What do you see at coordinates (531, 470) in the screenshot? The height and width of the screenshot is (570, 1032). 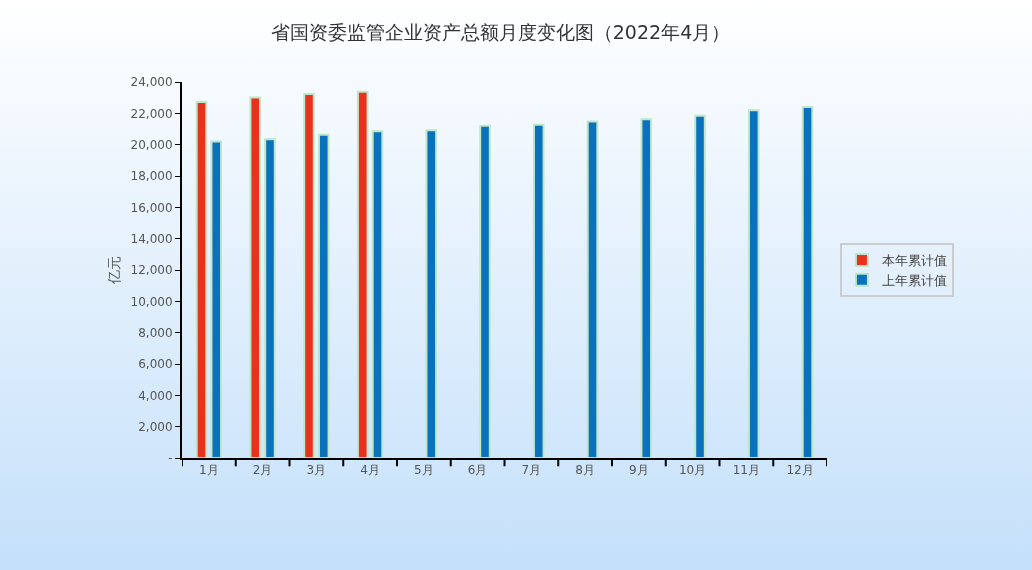 I see `x-tick-label: 7月` at bounding box center [531, 470].